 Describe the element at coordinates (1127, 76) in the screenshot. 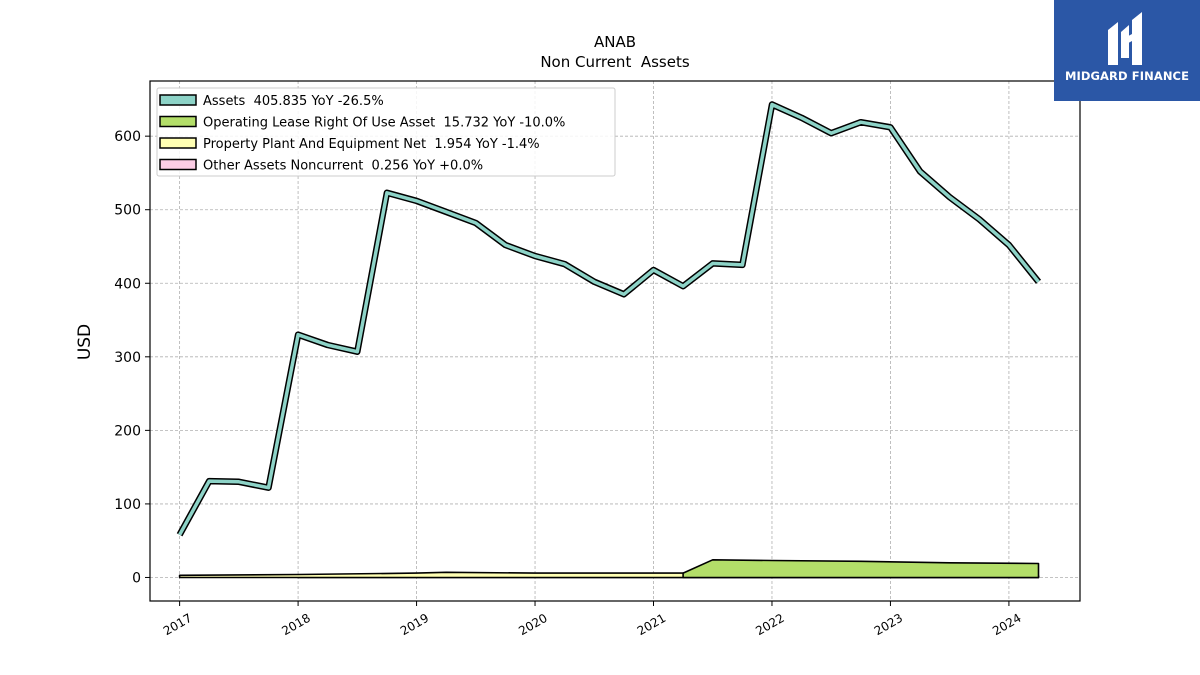

I see `brand-name: MIDGARD FINANCE` at that location.